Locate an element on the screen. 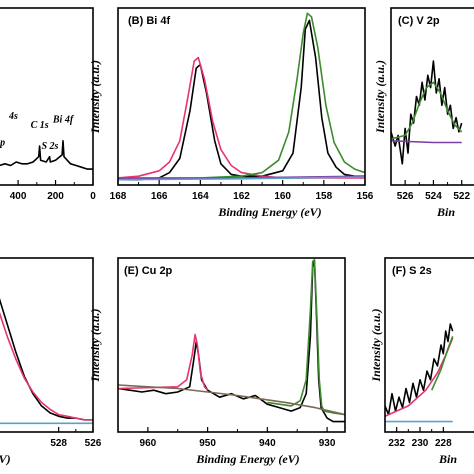 This screenshot has width=474, height=474. panel-title: (B) Bi 4f is located at coordinates (149, 21).